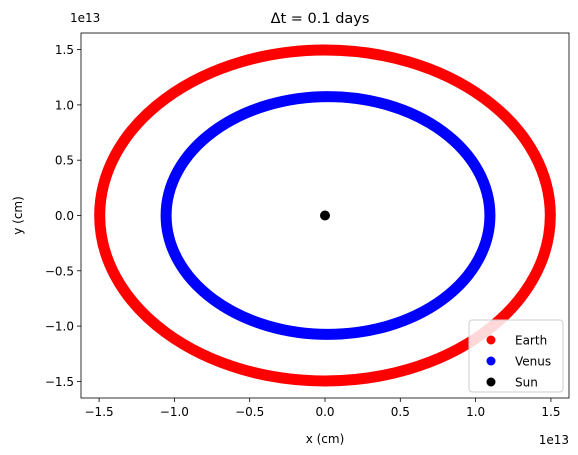 The image size is (578, 455). I want to click on y-tick-label: −1.5, so click(59, 382).